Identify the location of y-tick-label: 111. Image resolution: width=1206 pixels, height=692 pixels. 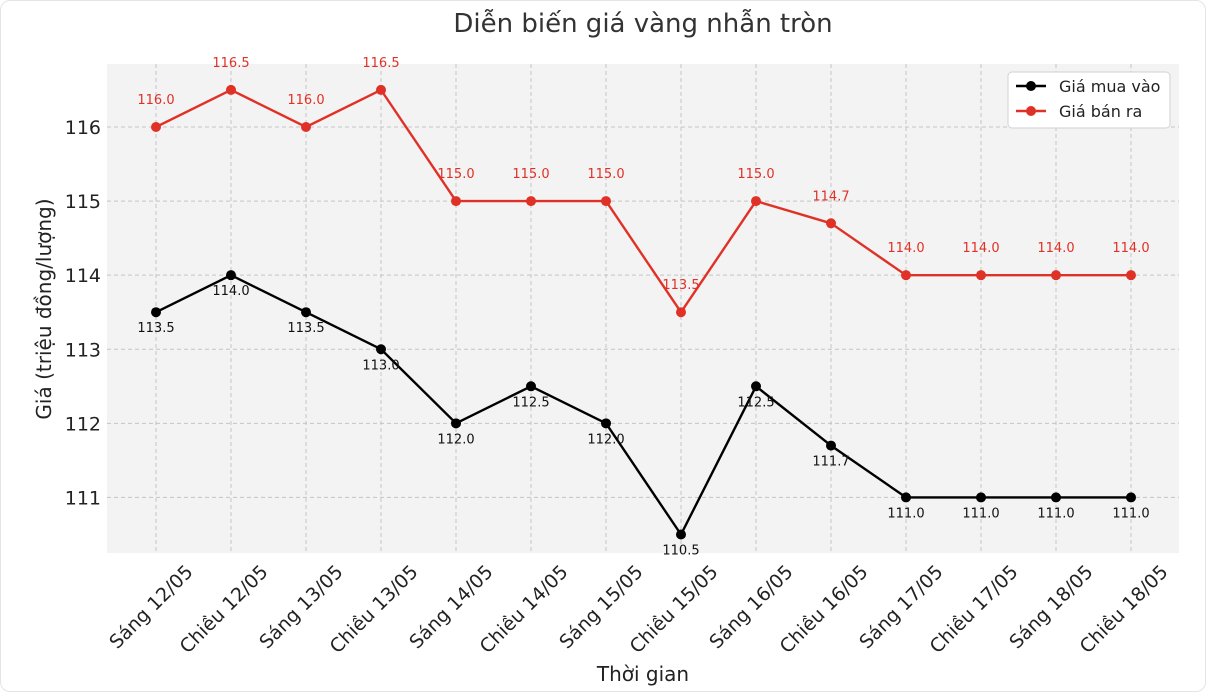
(83, 498).